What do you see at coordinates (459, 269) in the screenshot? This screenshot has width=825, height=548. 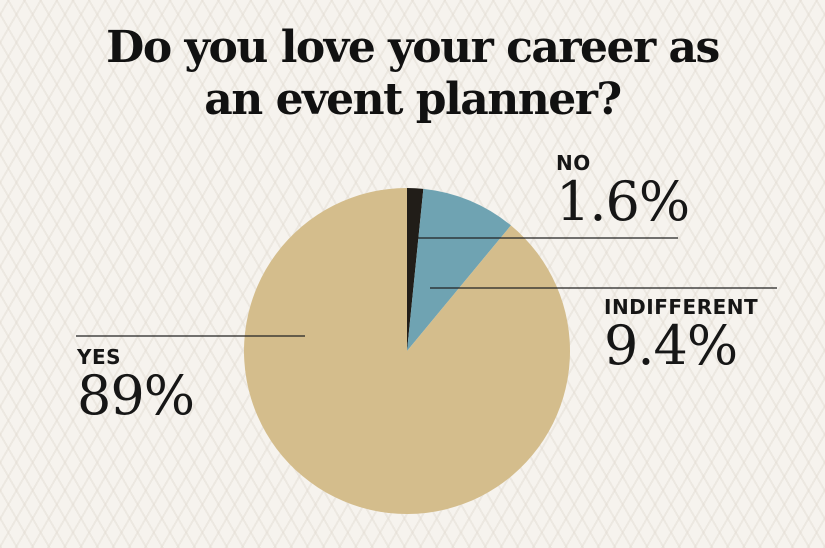 I see `pie-slice-indifferent` at bounding box center [459, 269].